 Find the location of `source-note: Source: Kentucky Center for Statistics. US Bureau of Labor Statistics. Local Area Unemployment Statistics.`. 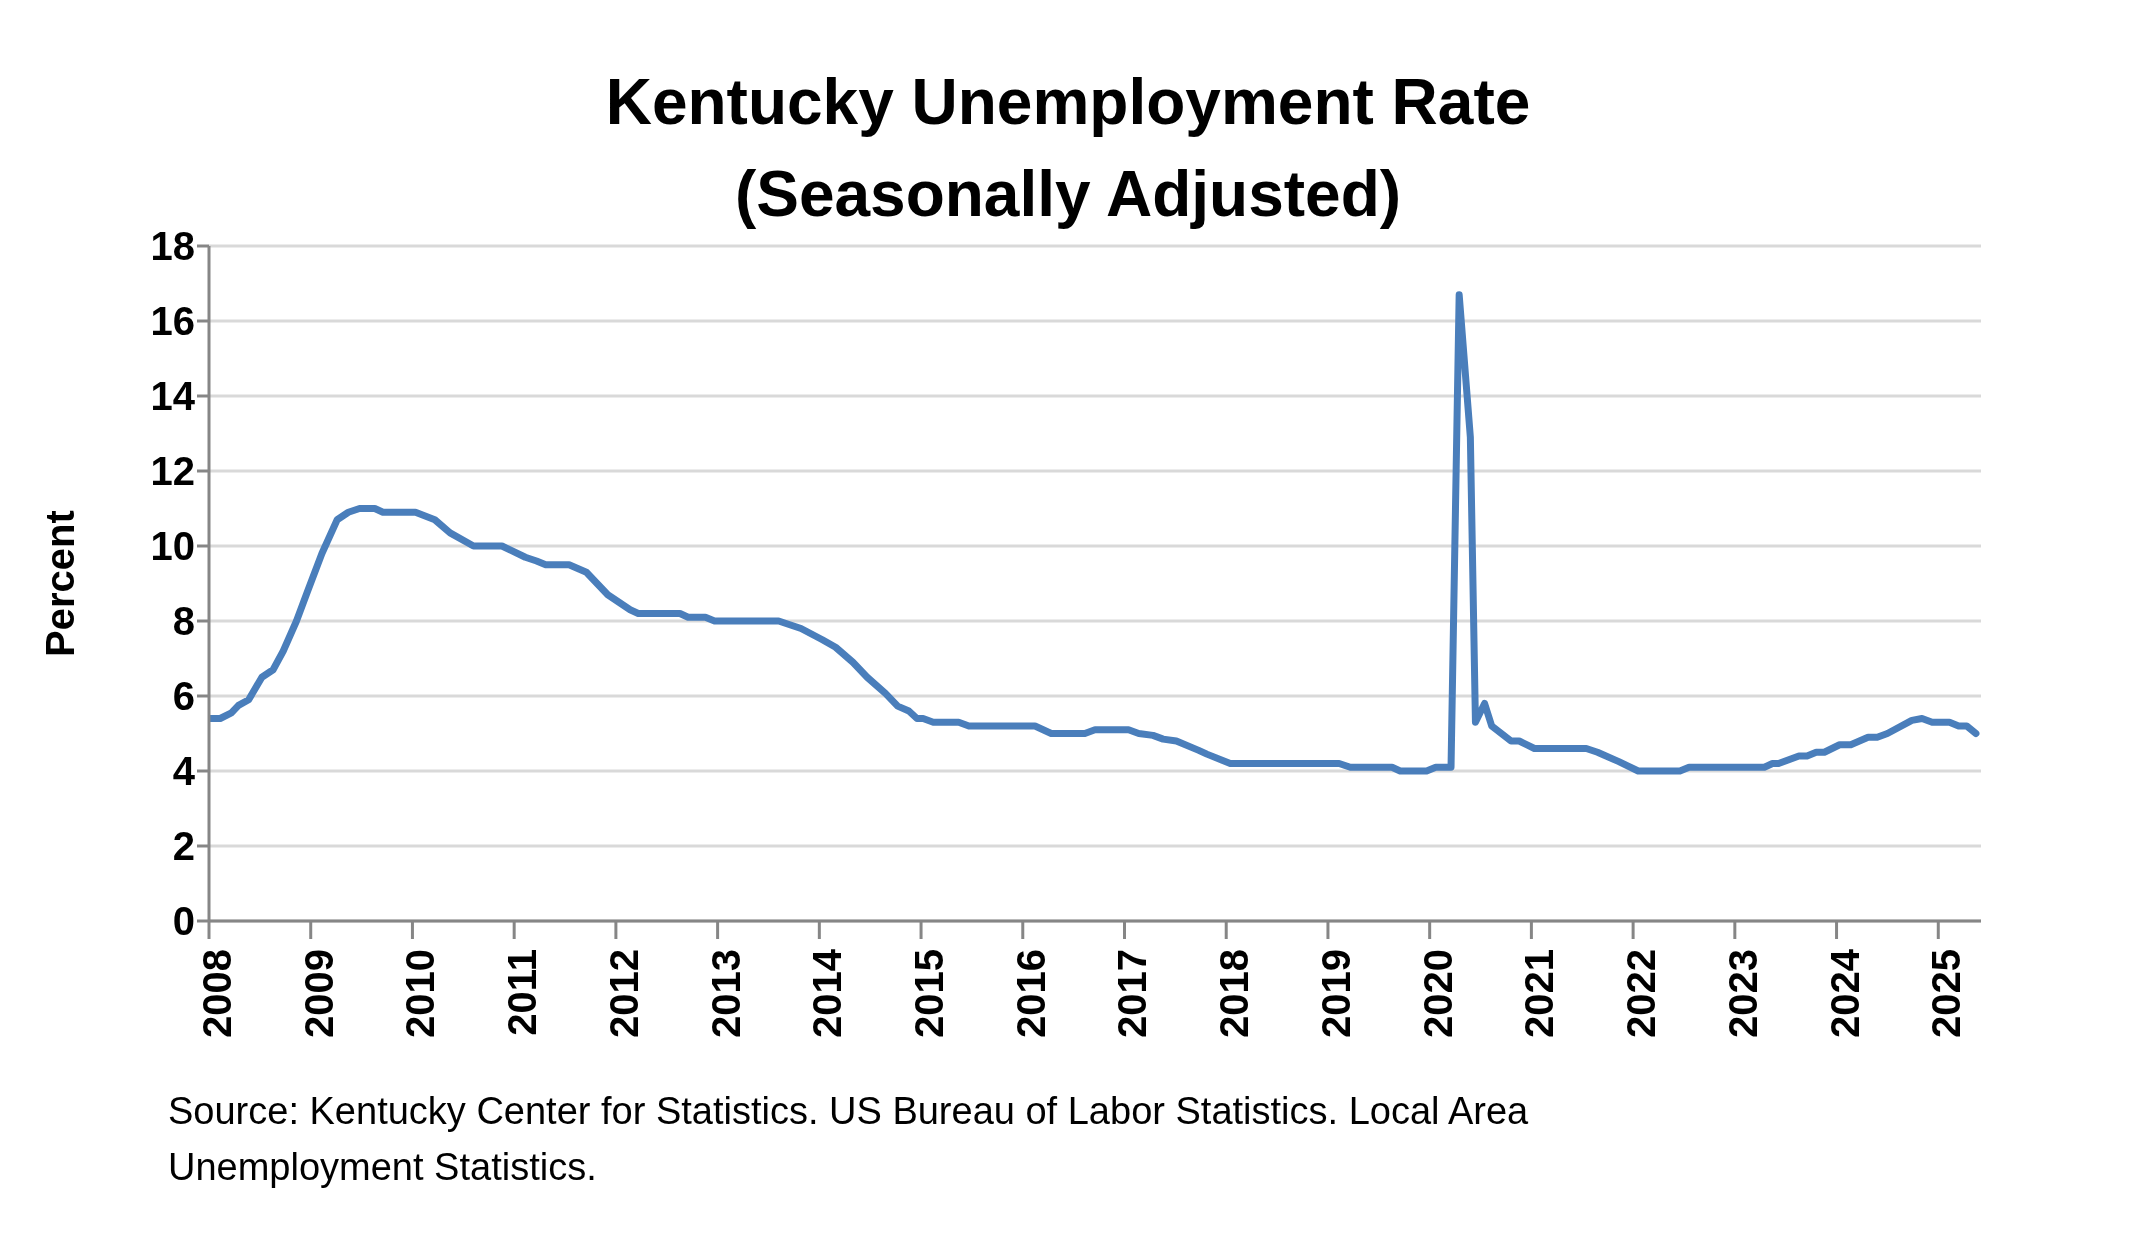

source-note: Source: Kentucky Center for Statistics. US Bureau of Labor Statistics. Local Area Unemployment Statistics. is located at coordinates (849, 1139).